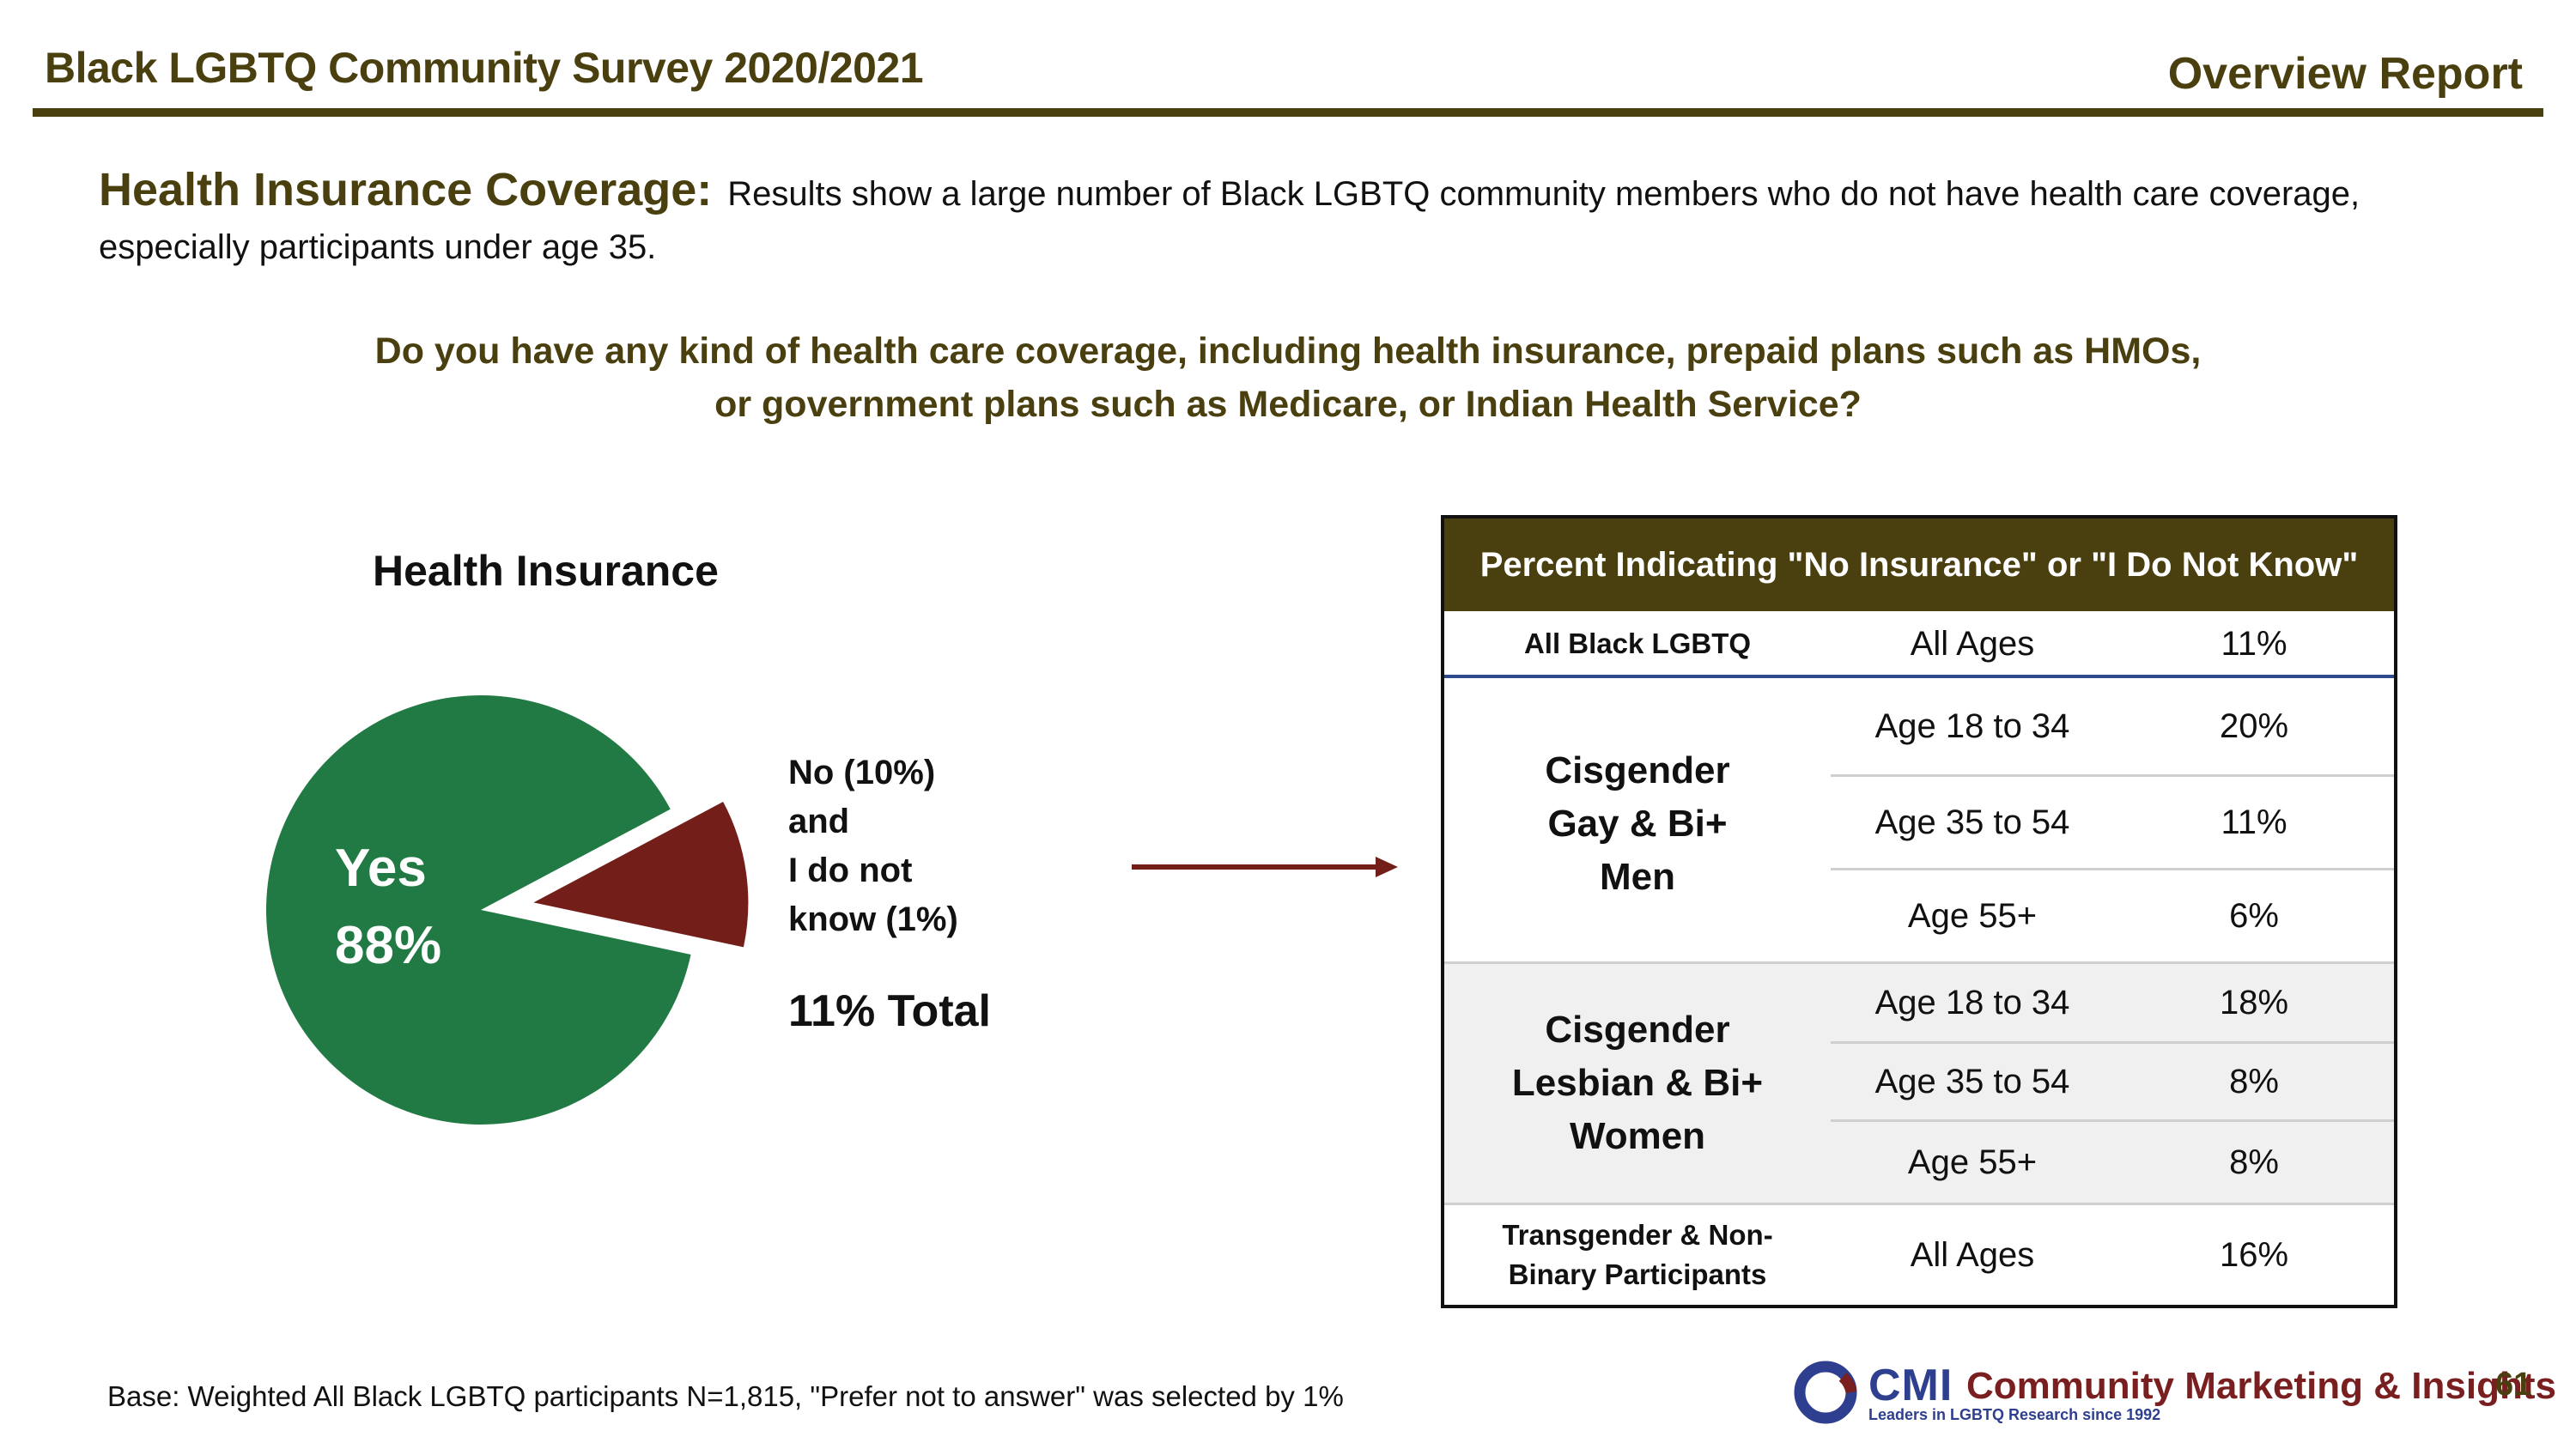 Image resolution: width=2576 pixels, height=1449 pixels. I want to click on table-cell-pct: 18%, so click(2254, 1002).